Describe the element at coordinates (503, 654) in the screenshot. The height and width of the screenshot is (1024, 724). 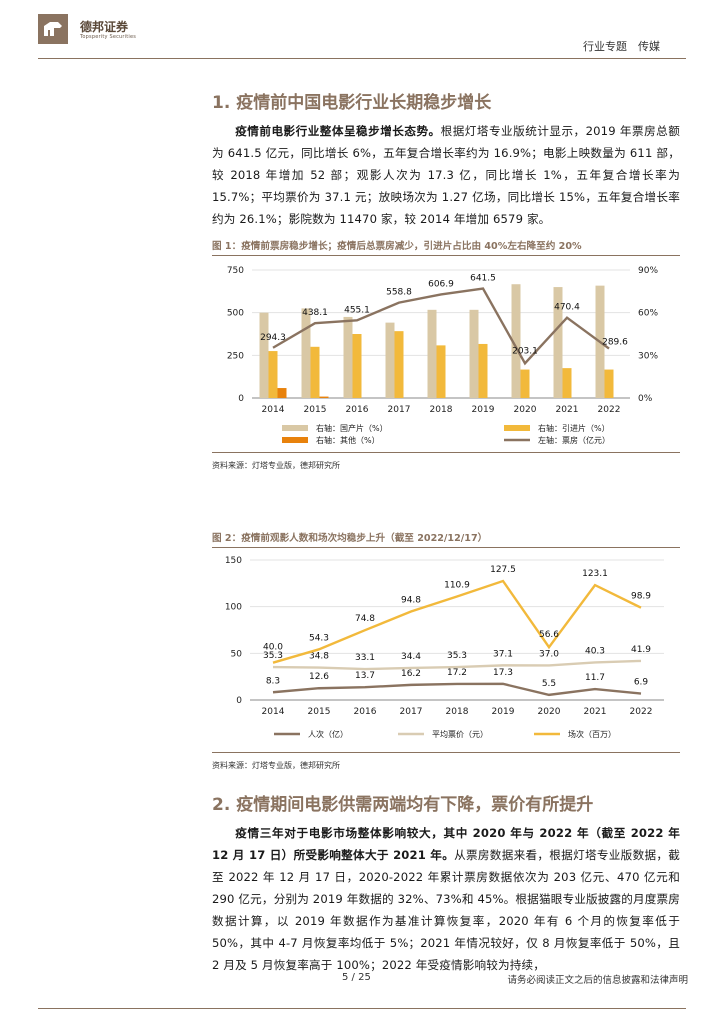
I see `avg-price-data-label: 37.1` at that location.